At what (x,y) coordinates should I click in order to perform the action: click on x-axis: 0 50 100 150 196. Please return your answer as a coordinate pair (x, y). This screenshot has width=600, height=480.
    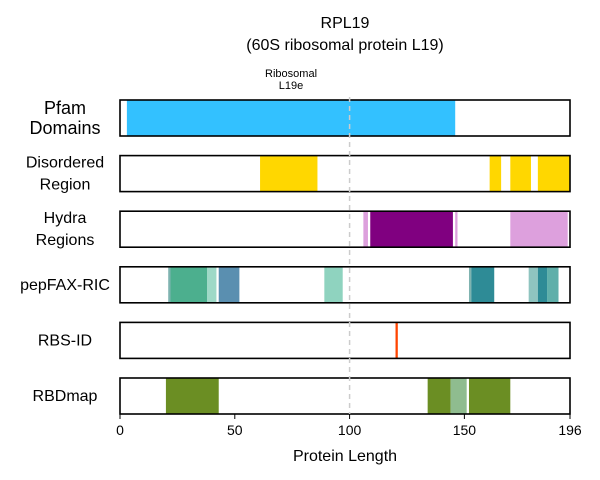
    Looking at the image, I should click on (349, 426).